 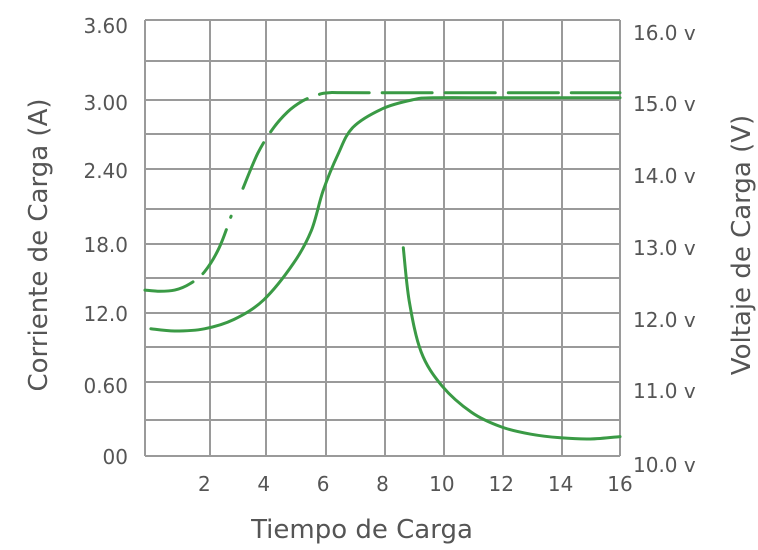 I want to click on y-right-tick-label: 12.0 v, so click(x=664, y=320).